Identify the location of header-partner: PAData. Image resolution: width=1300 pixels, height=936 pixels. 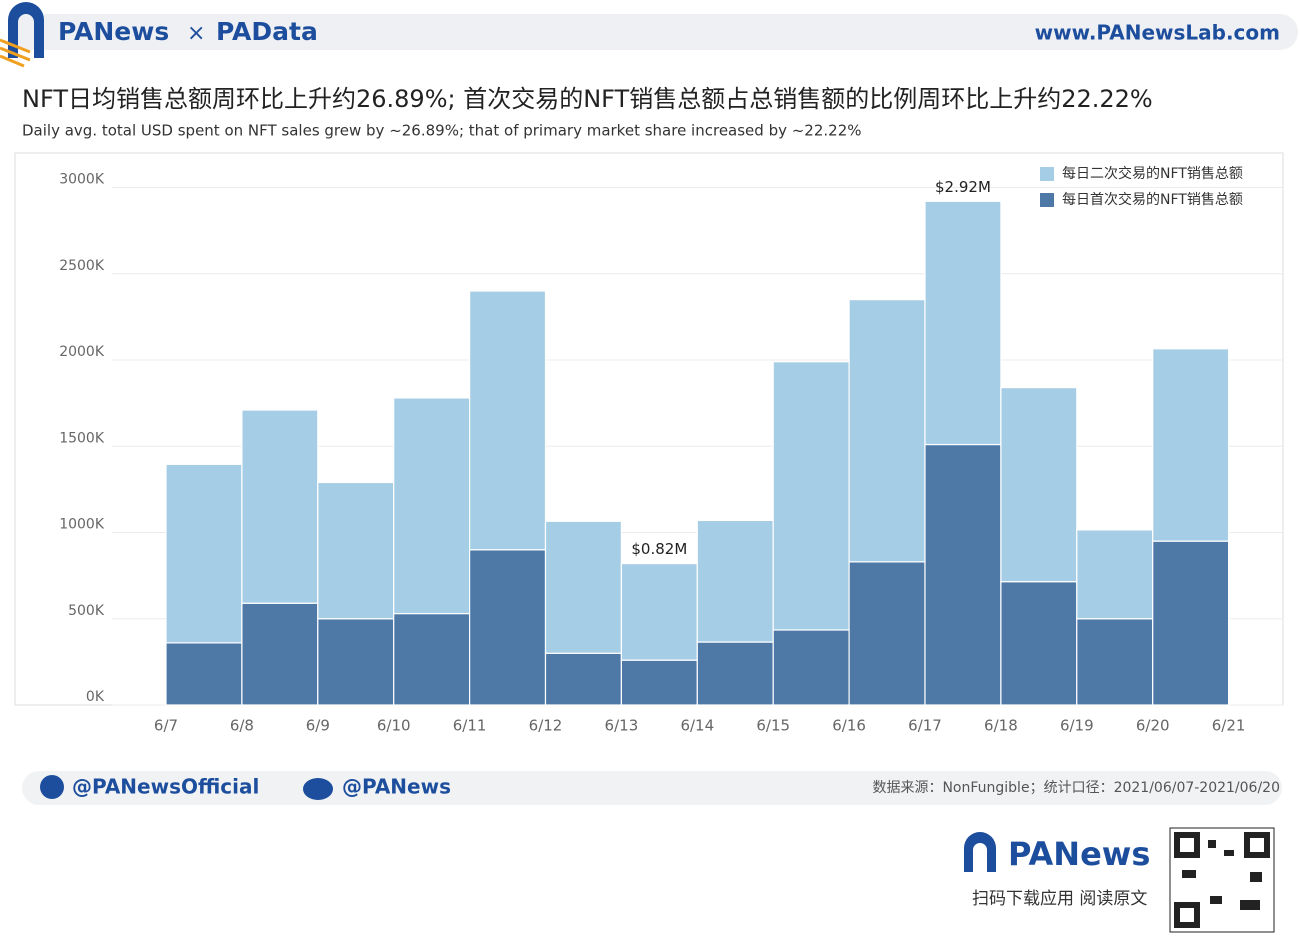
(267, 31).